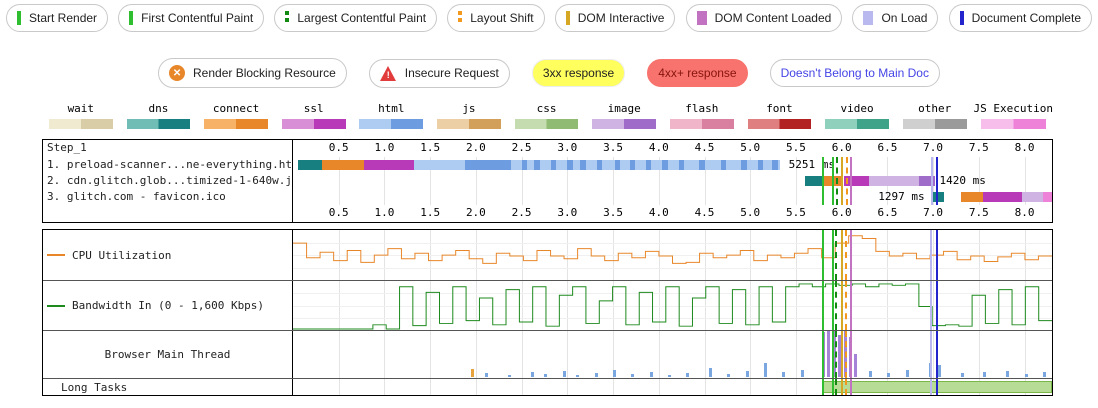  Describe the element at coordinates (168, 197) in the screenshot. I see `request-label: 3. glitch.com - favicon.ico` at that location.